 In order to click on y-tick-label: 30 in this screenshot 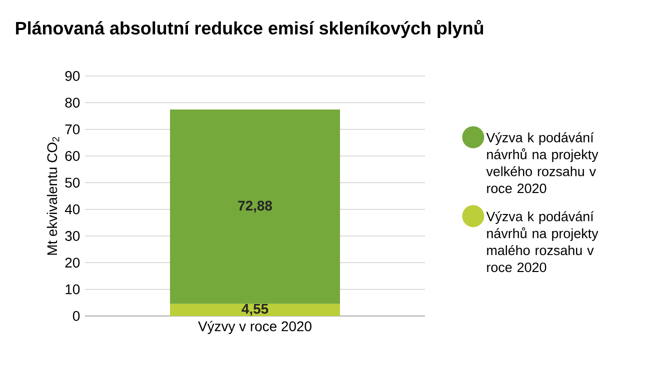, I will do `click(72, 236)`.